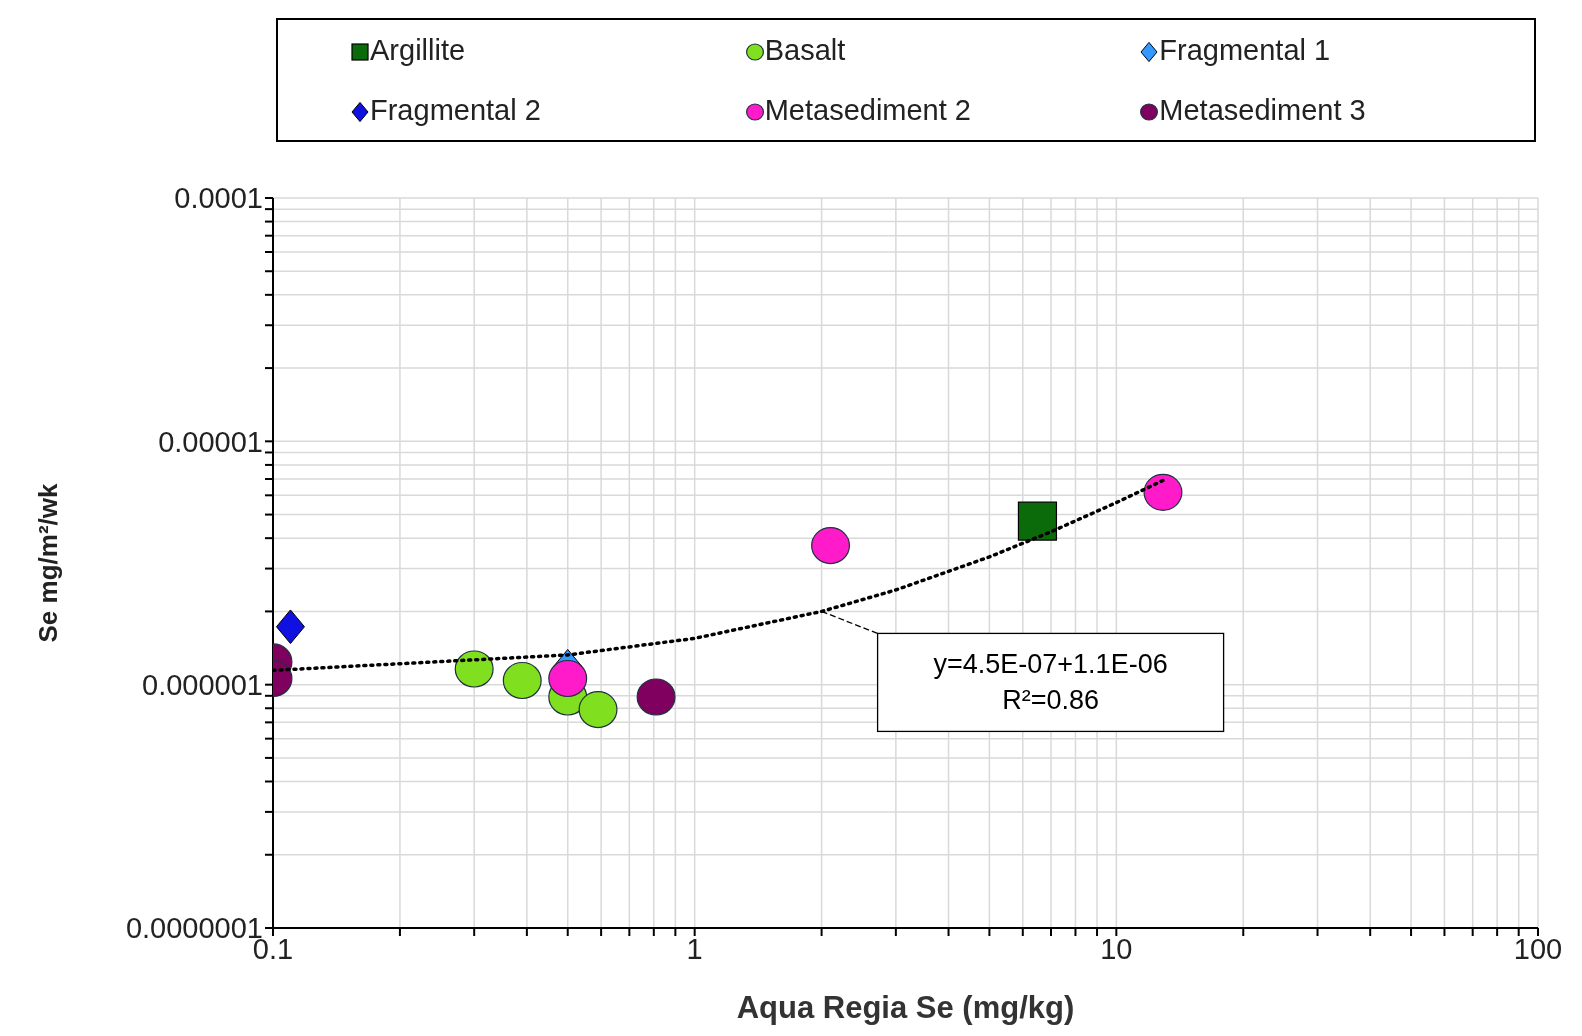 Image resolution: width=1582 pixels, height=1036 pixels. Describe the element at coordinates (905, 1007) in the screenshot. I see `x-axis-title: Aqua Regia Se (mg/kg)` at that location.